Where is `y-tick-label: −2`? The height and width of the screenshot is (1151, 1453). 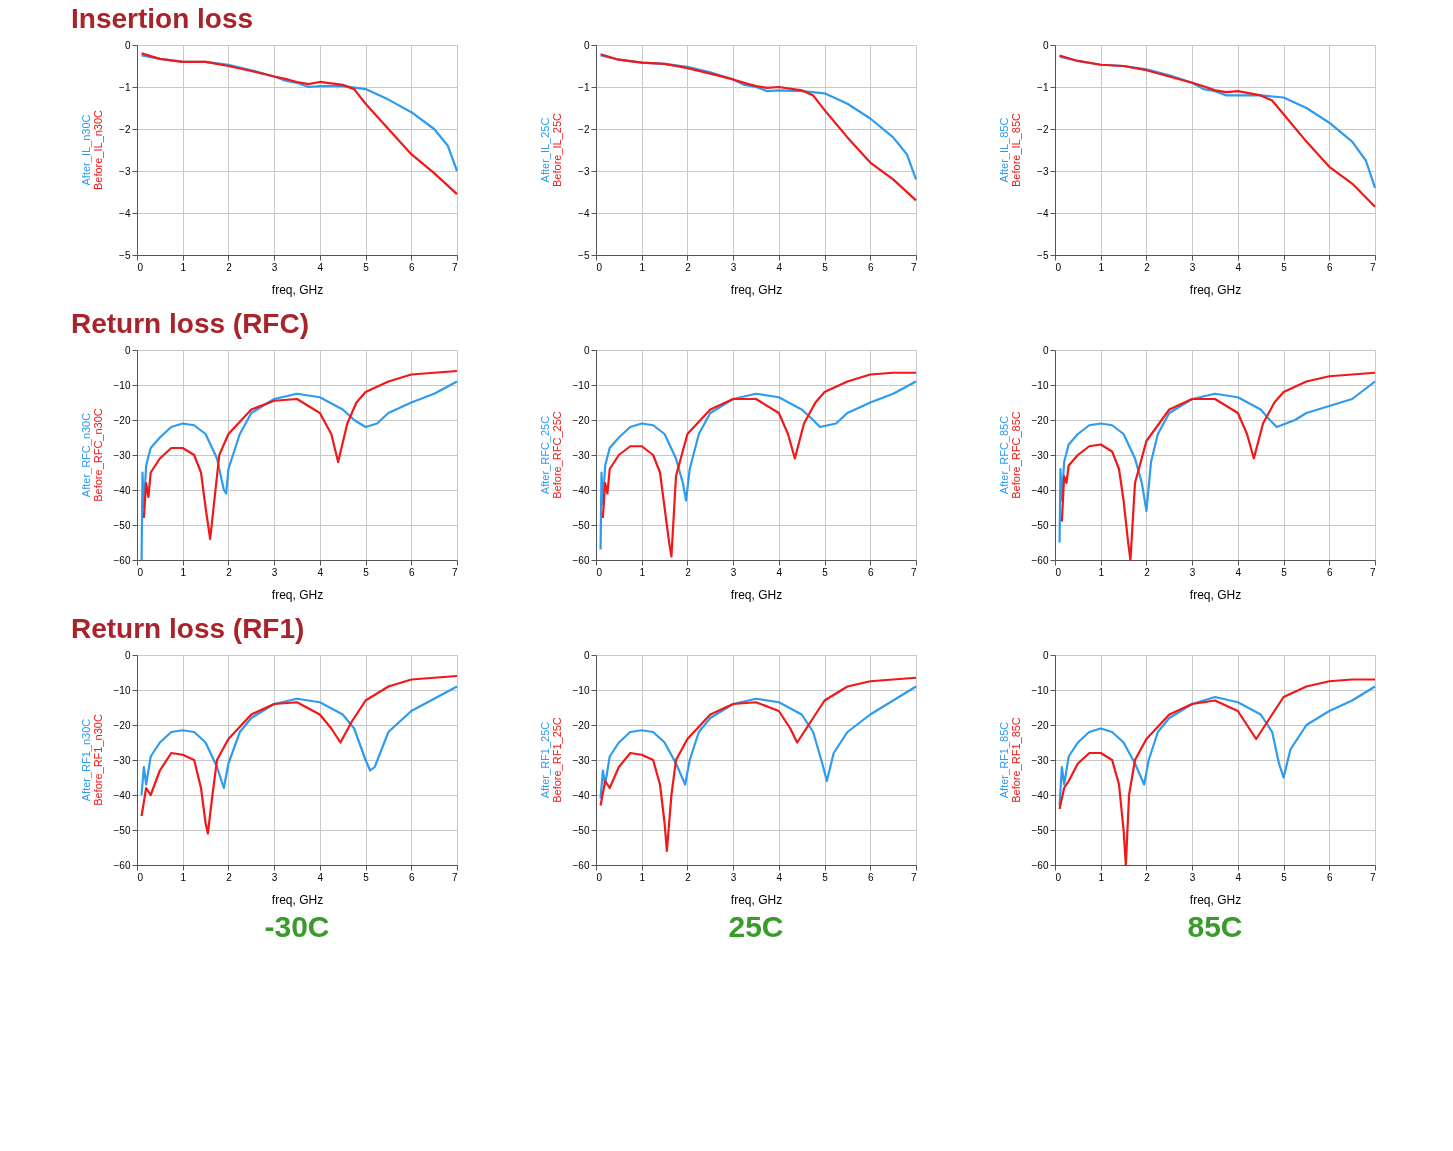 y-tick-label: −2 is located at coordinates (584, 129).